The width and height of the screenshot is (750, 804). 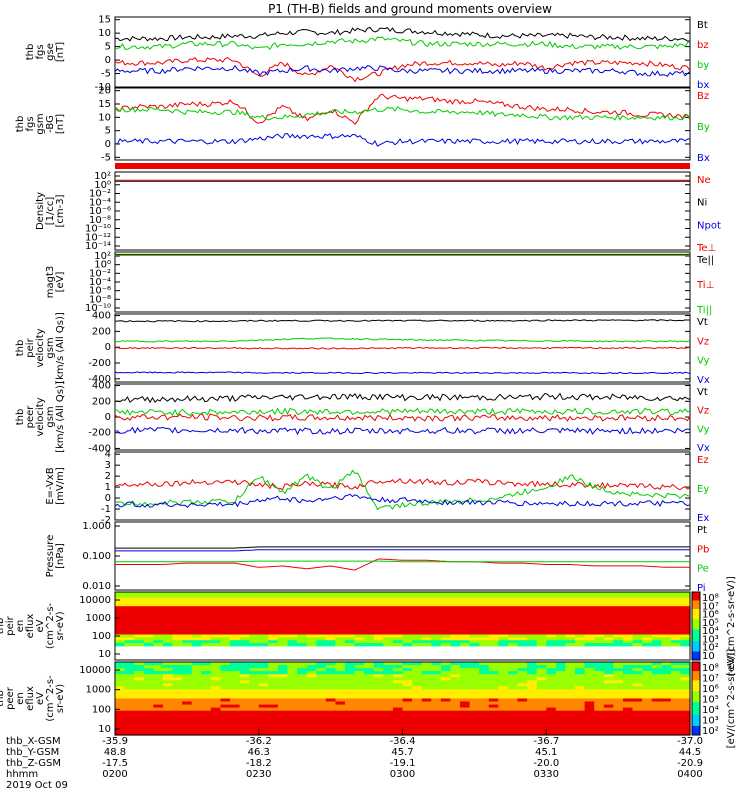 What do you see at coordinates (710, 639) in the screenshot?
I see `colorbar-tick: 10³` at bounding box center [710, 639].